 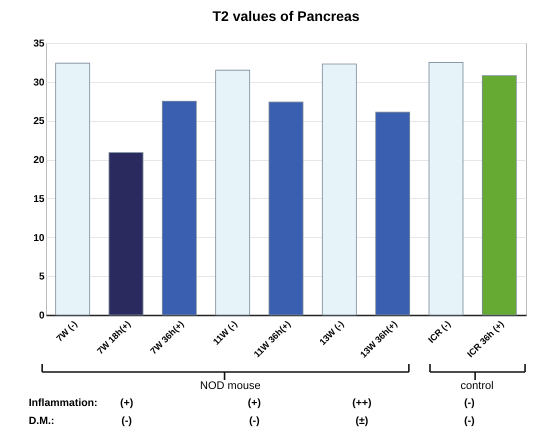 What do you see at coordinates (41, 277) in the screenshot?
I see `y-tick-label: 5` at bounding box center [41, 277].